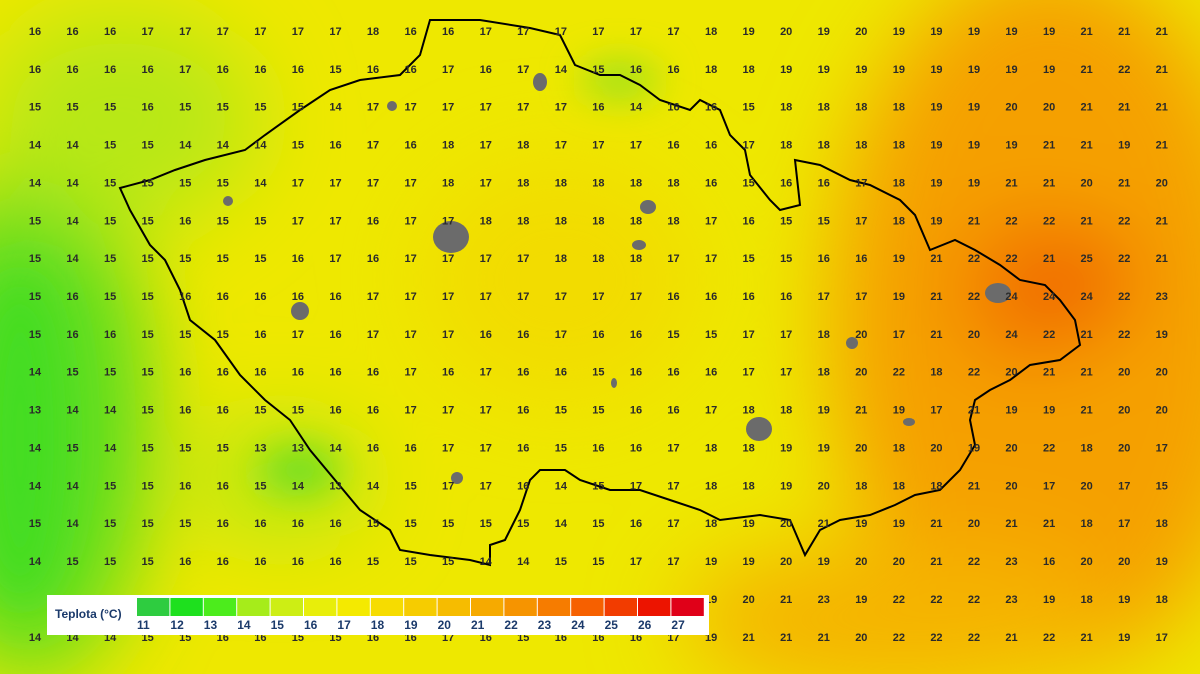 This screenshot has width=1200, height=674. Describe the element at coordinates (478, 625) in the screenshot. I see `legend-label: 21` at that location.